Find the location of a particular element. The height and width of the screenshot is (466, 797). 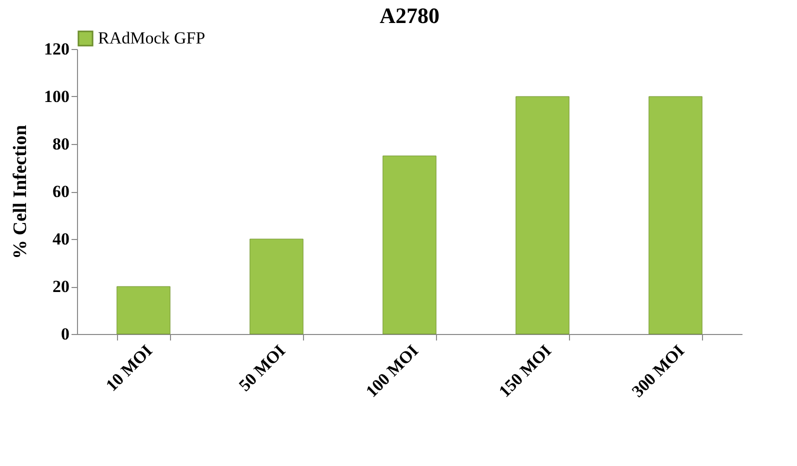

chart-title: A2780 is located at coordinates (410, 15).